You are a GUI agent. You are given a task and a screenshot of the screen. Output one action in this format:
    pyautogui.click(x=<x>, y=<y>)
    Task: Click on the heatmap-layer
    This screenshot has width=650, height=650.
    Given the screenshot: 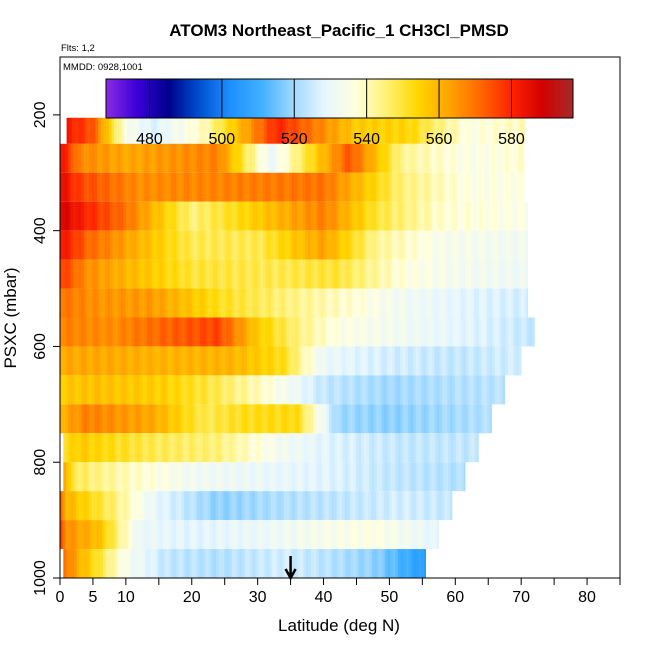 What is the action you would take?
    pyautogui.click(x=294, y=216)
    